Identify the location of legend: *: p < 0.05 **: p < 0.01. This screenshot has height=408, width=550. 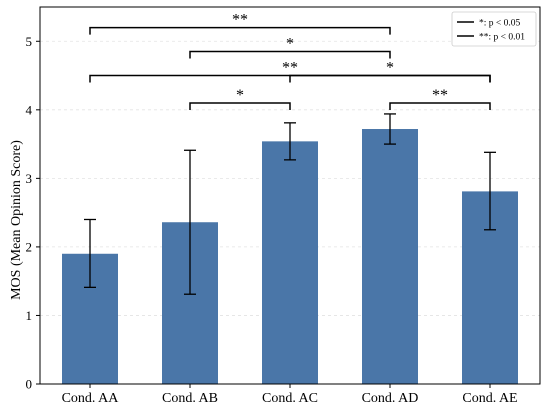
(494, 29).